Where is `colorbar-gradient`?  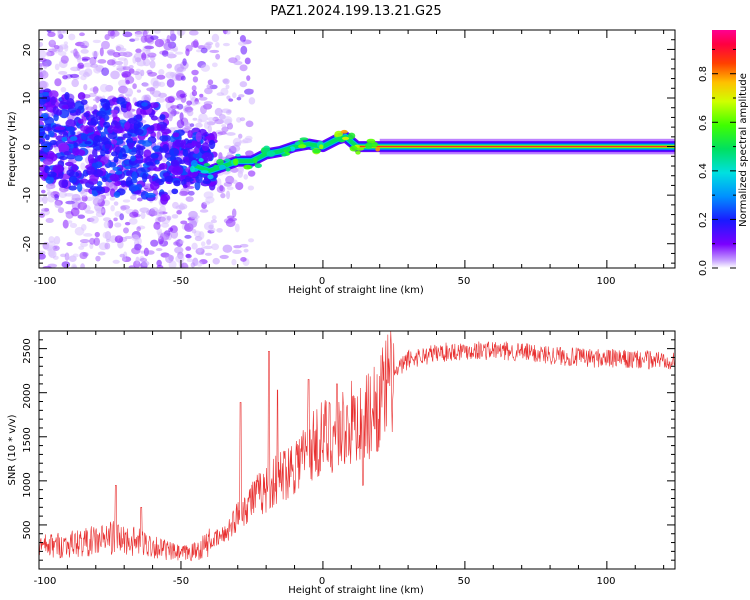
colorbar-gradient is located at coordinates (724, 149).